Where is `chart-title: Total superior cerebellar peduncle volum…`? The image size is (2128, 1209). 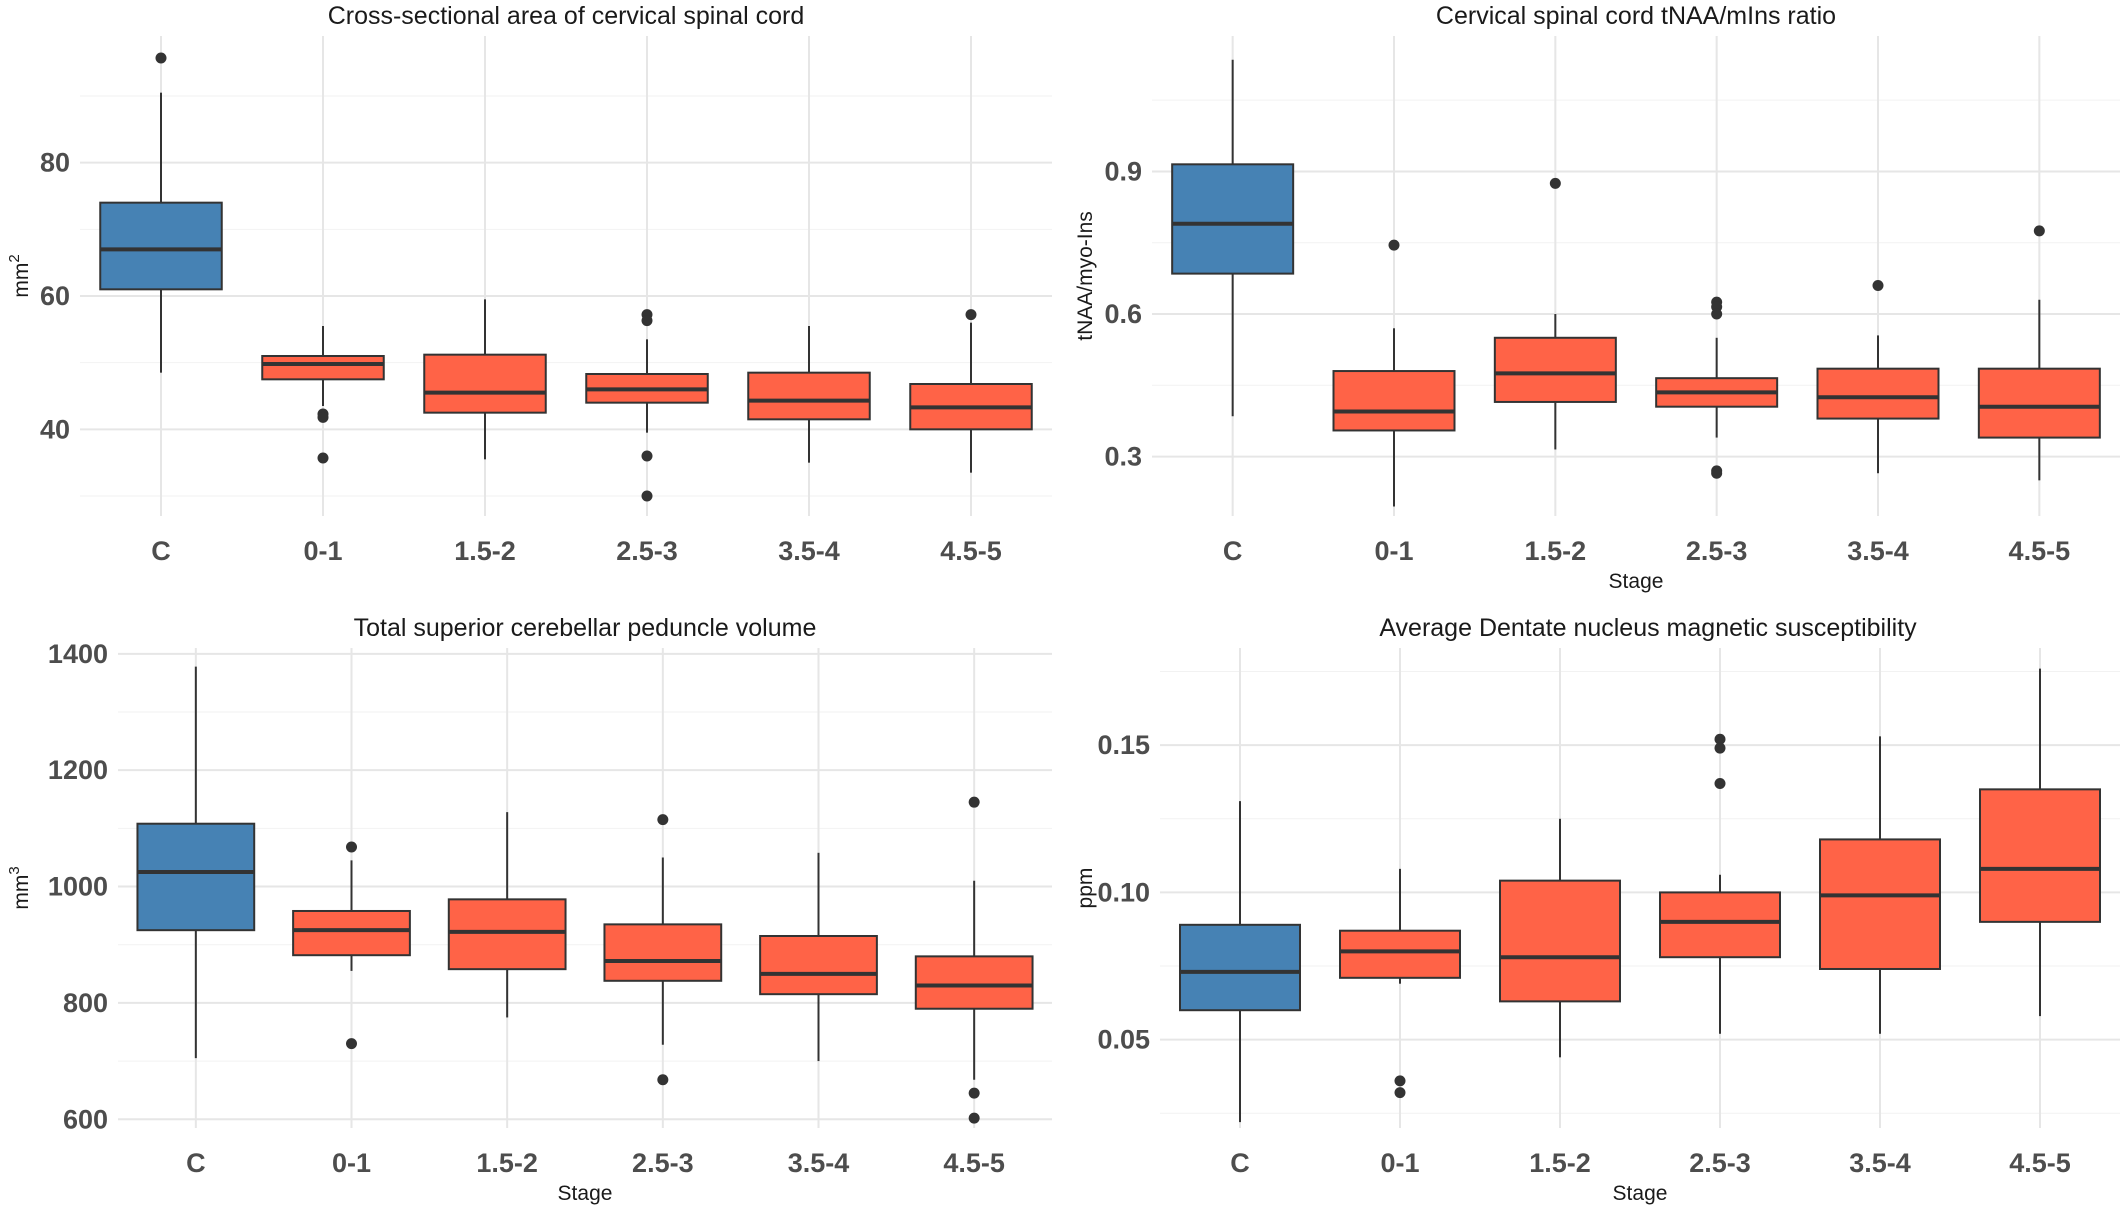 chart-title: Total superior cerebellar peduncle volum… is located at coordinates (585, 628).